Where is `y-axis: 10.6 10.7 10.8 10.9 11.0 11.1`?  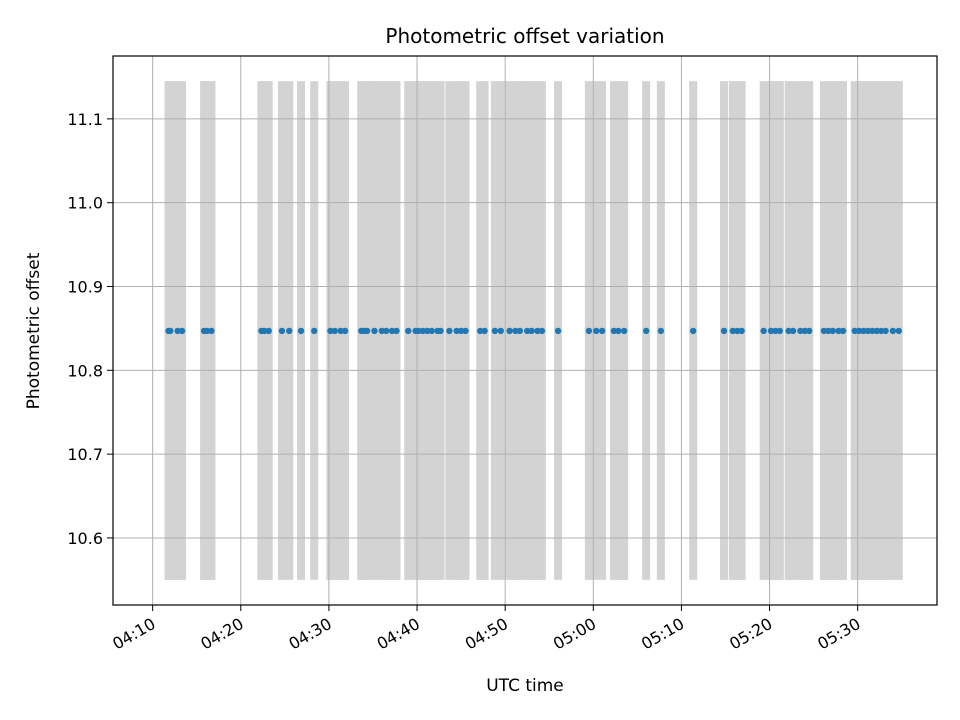
y-axis: 10.6 10.7 10.8 10.9 11.0 11.1 is located at coordinates (90, 329).